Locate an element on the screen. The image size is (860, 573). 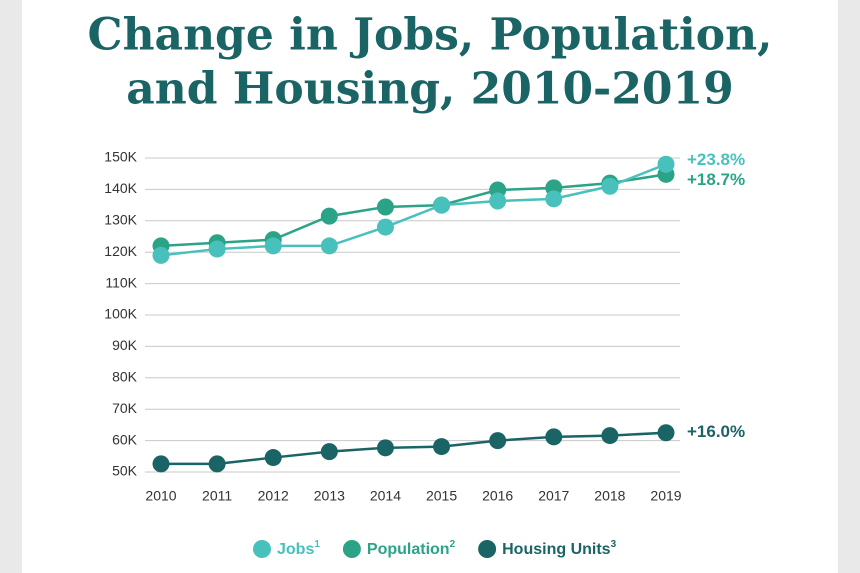
legend-label: Jobs1 is located at coordinates (298, 549).